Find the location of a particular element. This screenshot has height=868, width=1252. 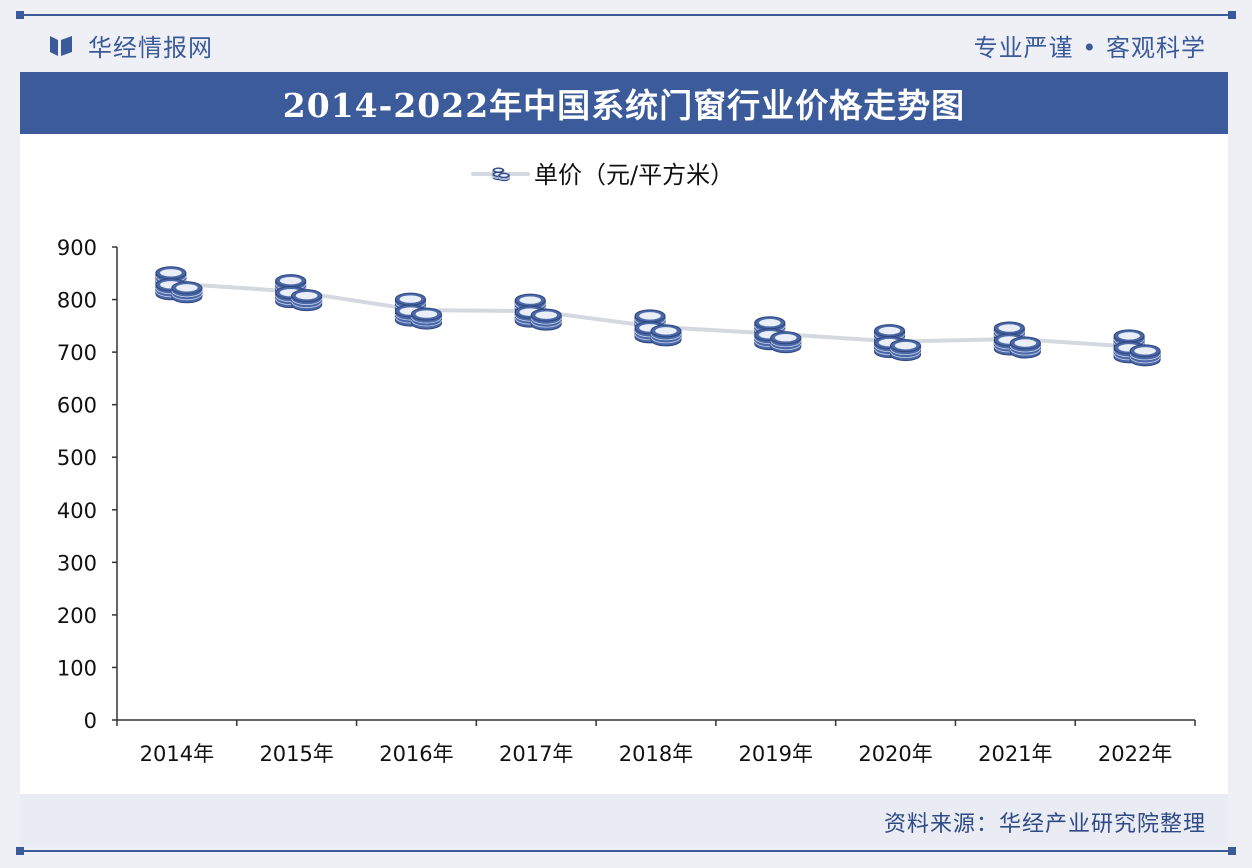

legend-marker-icon is located at coordinates (501, 174).